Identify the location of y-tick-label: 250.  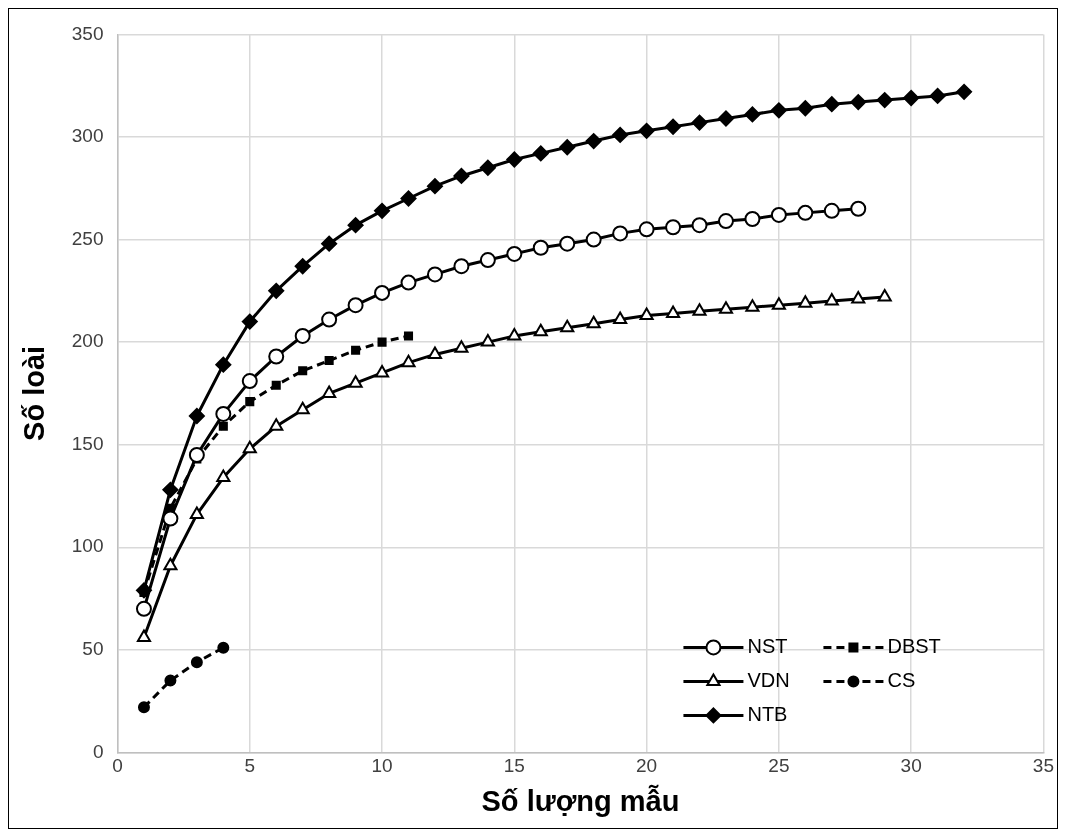
(87, 238).